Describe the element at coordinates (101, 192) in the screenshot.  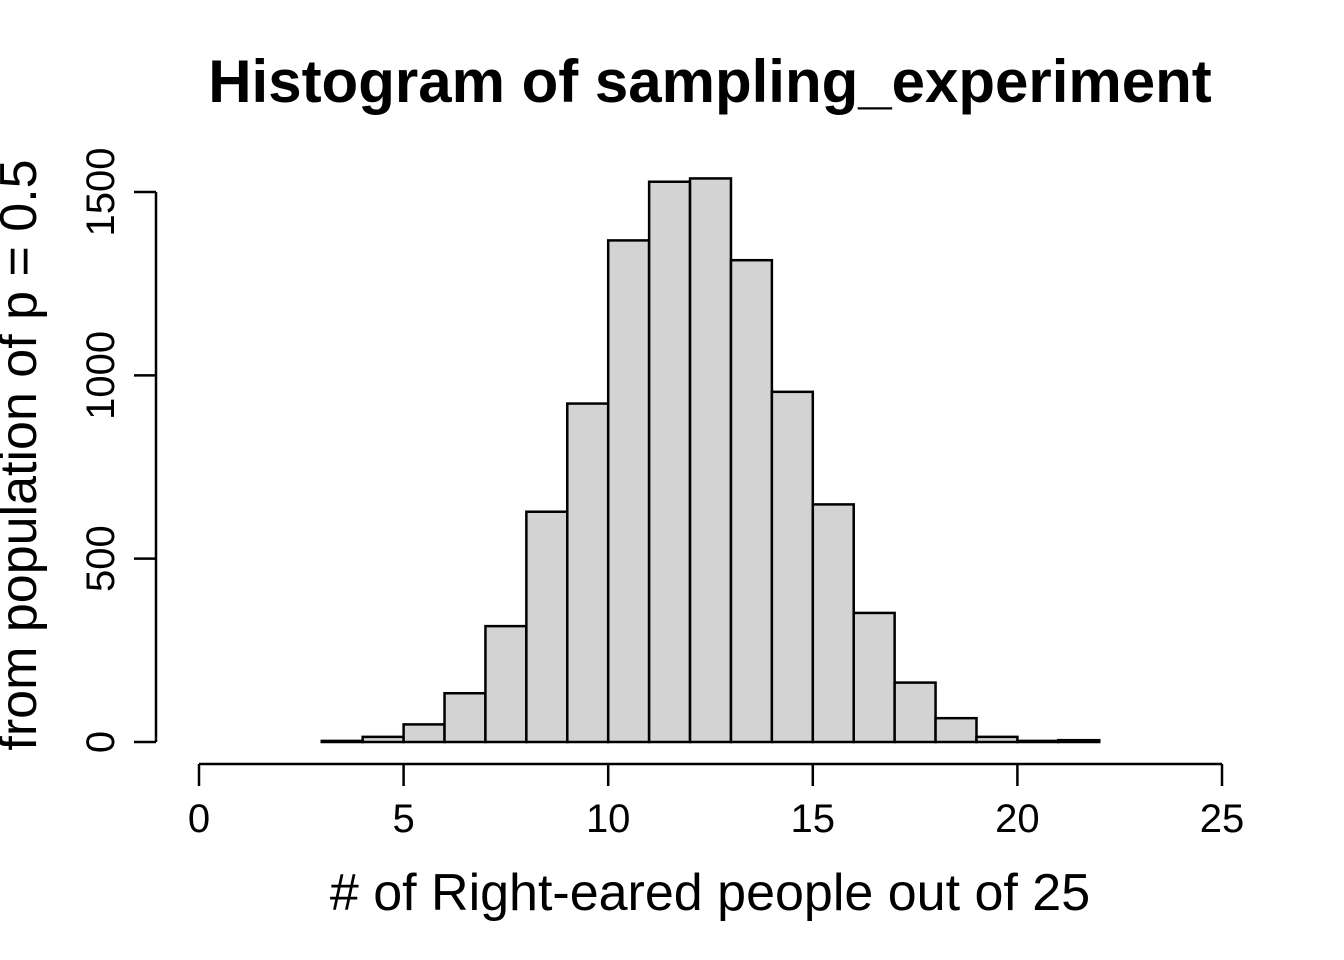
I see `y-tick-label: 1500` at that location.